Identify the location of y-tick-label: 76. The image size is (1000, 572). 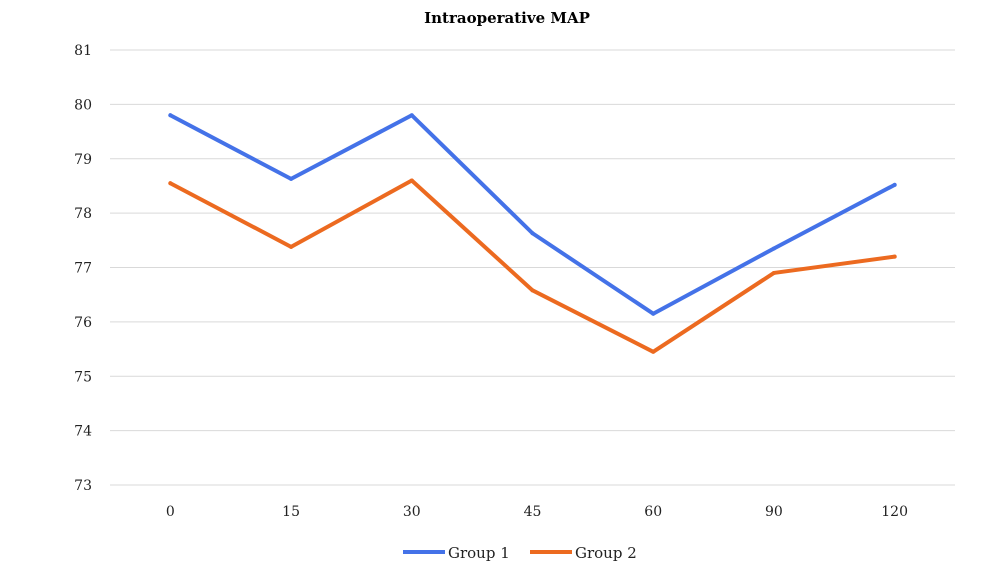
(83, 323).